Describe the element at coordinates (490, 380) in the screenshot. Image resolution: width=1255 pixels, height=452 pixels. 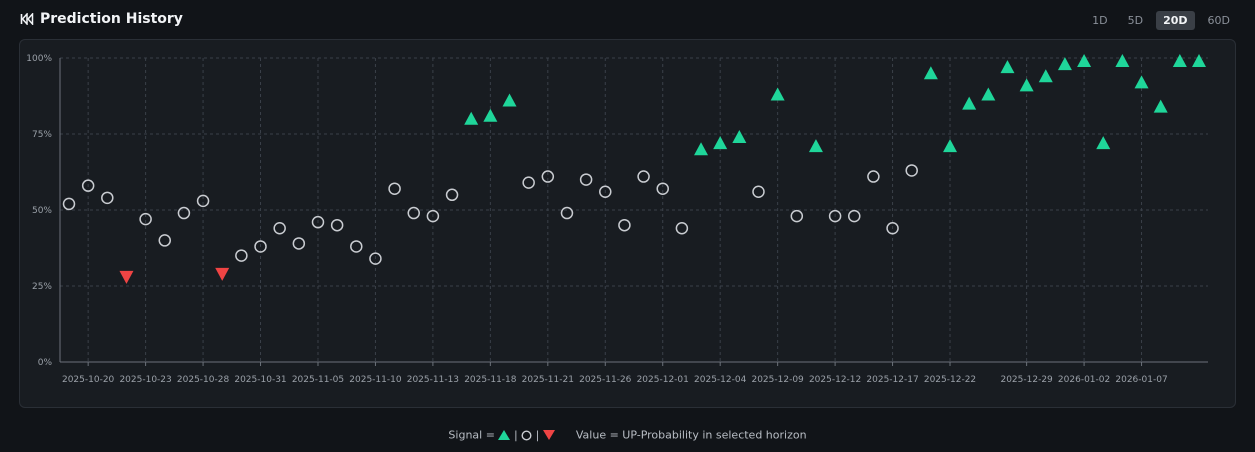
I see `x-tick-label: 2025-11-18` at that location.